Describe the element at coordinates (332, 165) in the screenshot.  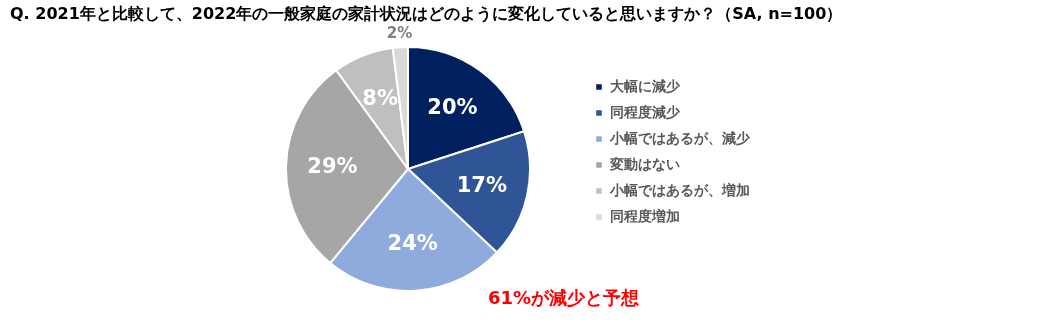
I see `data-label: 29%` at that location.